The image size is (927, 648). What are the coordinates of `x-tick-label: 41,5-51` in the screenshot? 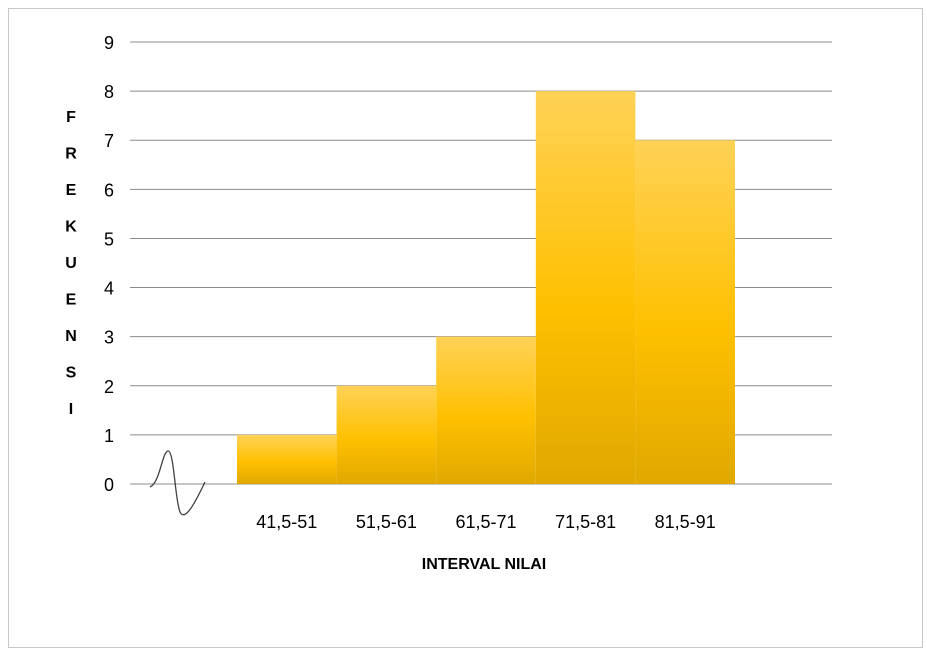 It's located at (286, 522).